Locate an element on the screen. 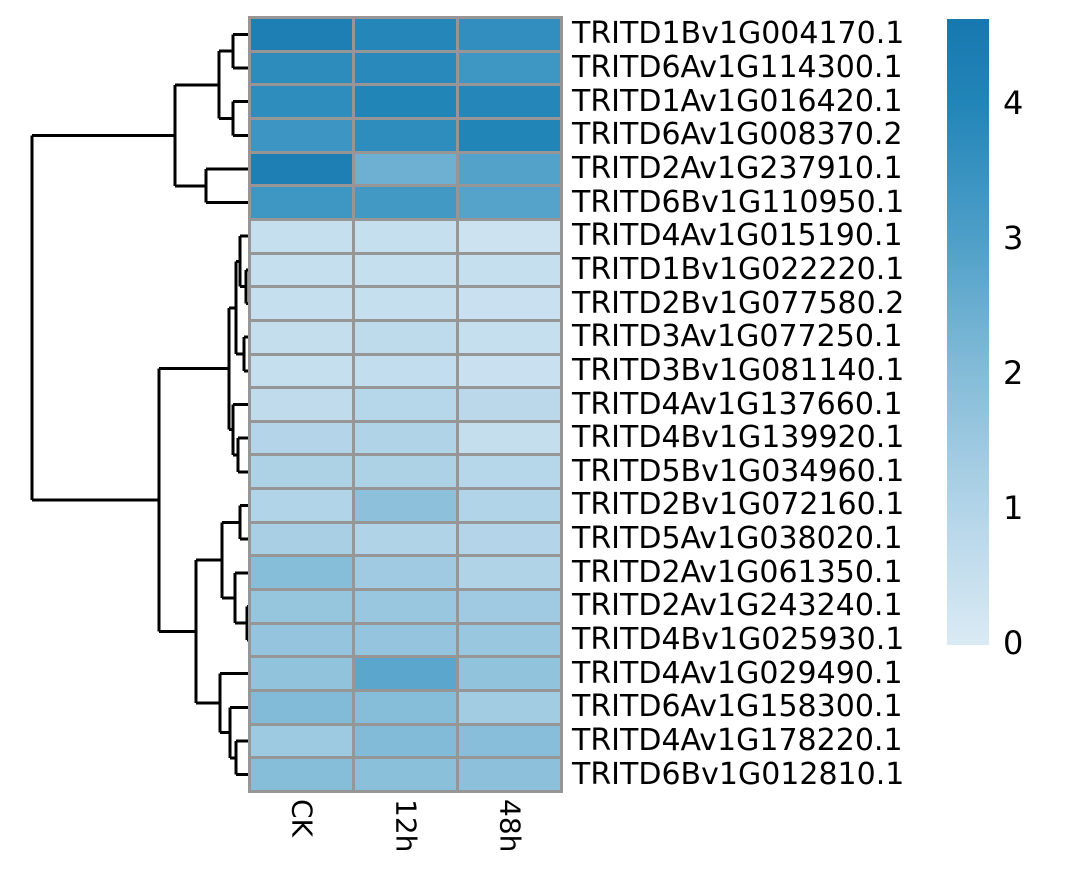 This screenshot has height=884, width=1066. row-label: TRITD5Av1G038020.1 is located at coordinates (737, 539).